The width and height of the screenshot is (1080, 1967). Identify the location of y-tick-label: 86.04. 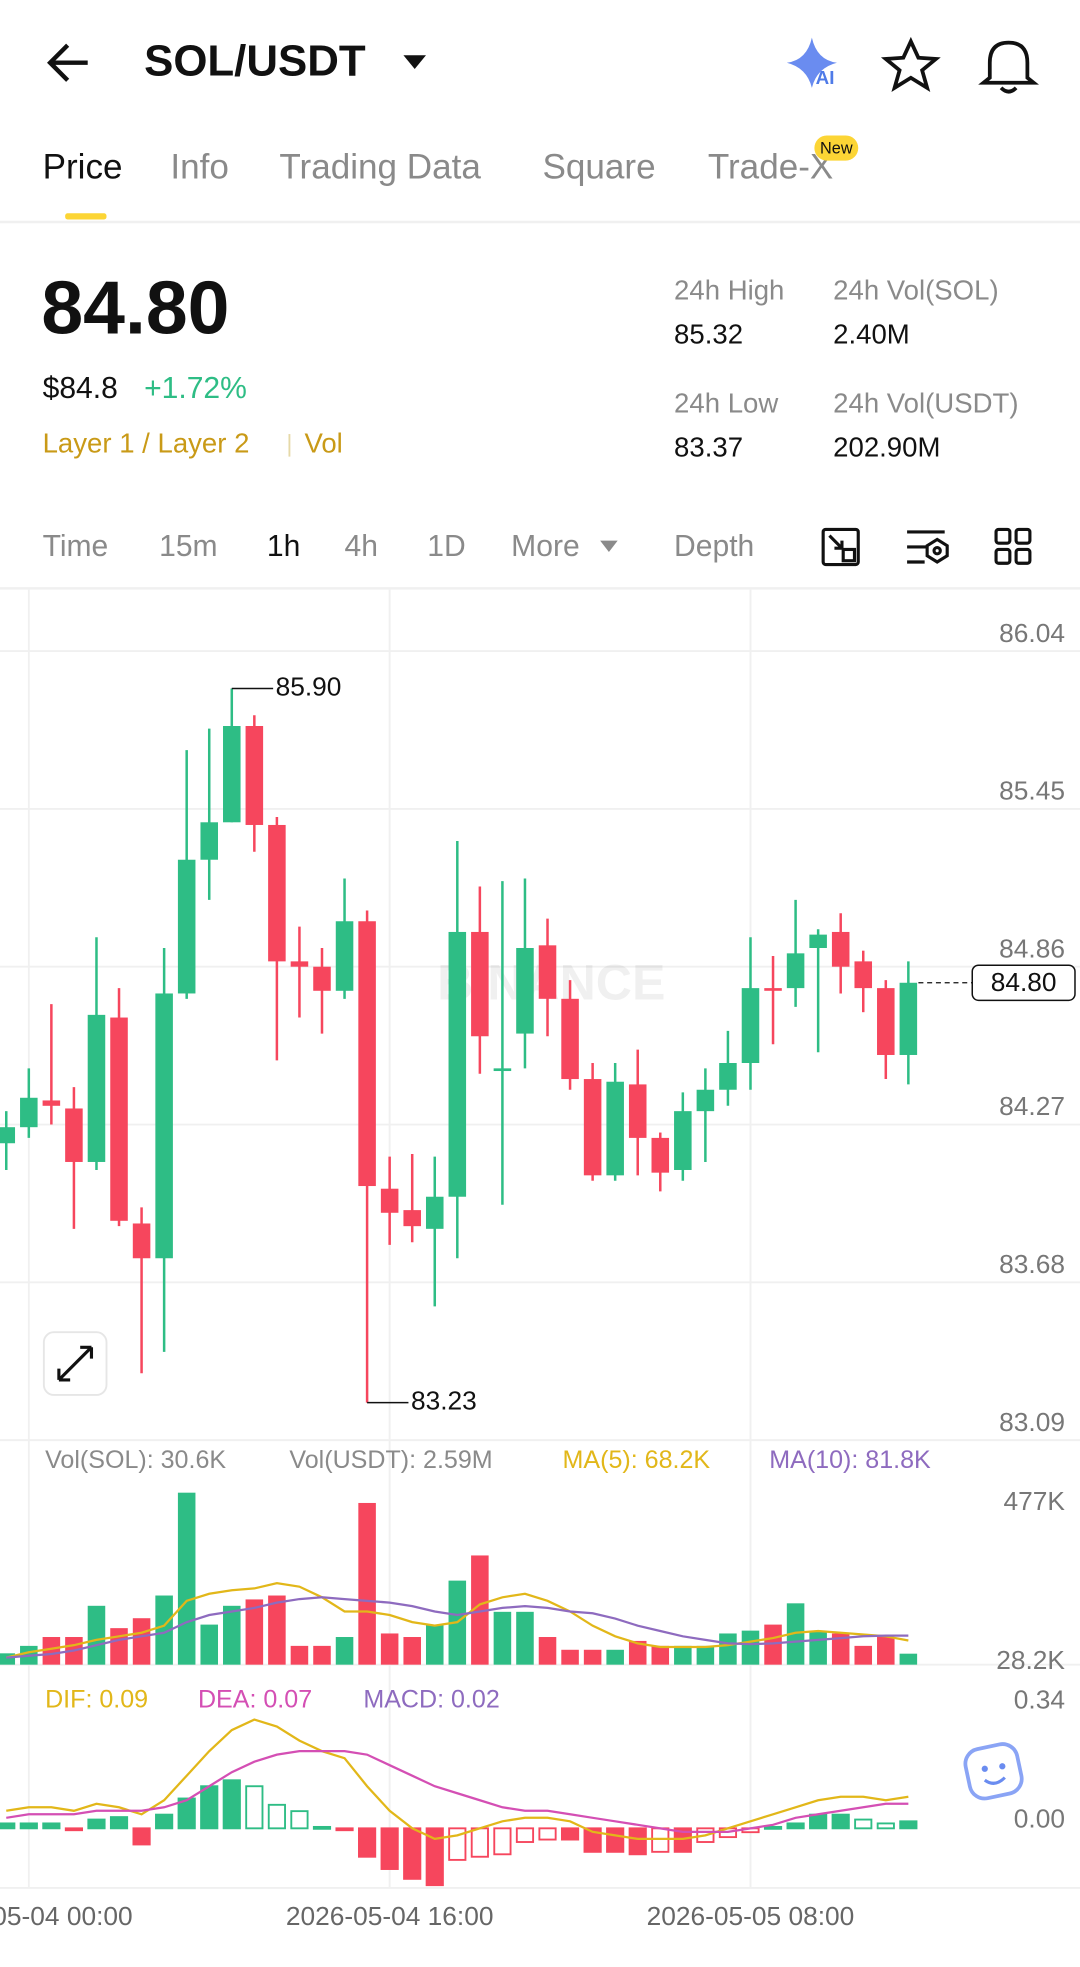
(1032, 633).